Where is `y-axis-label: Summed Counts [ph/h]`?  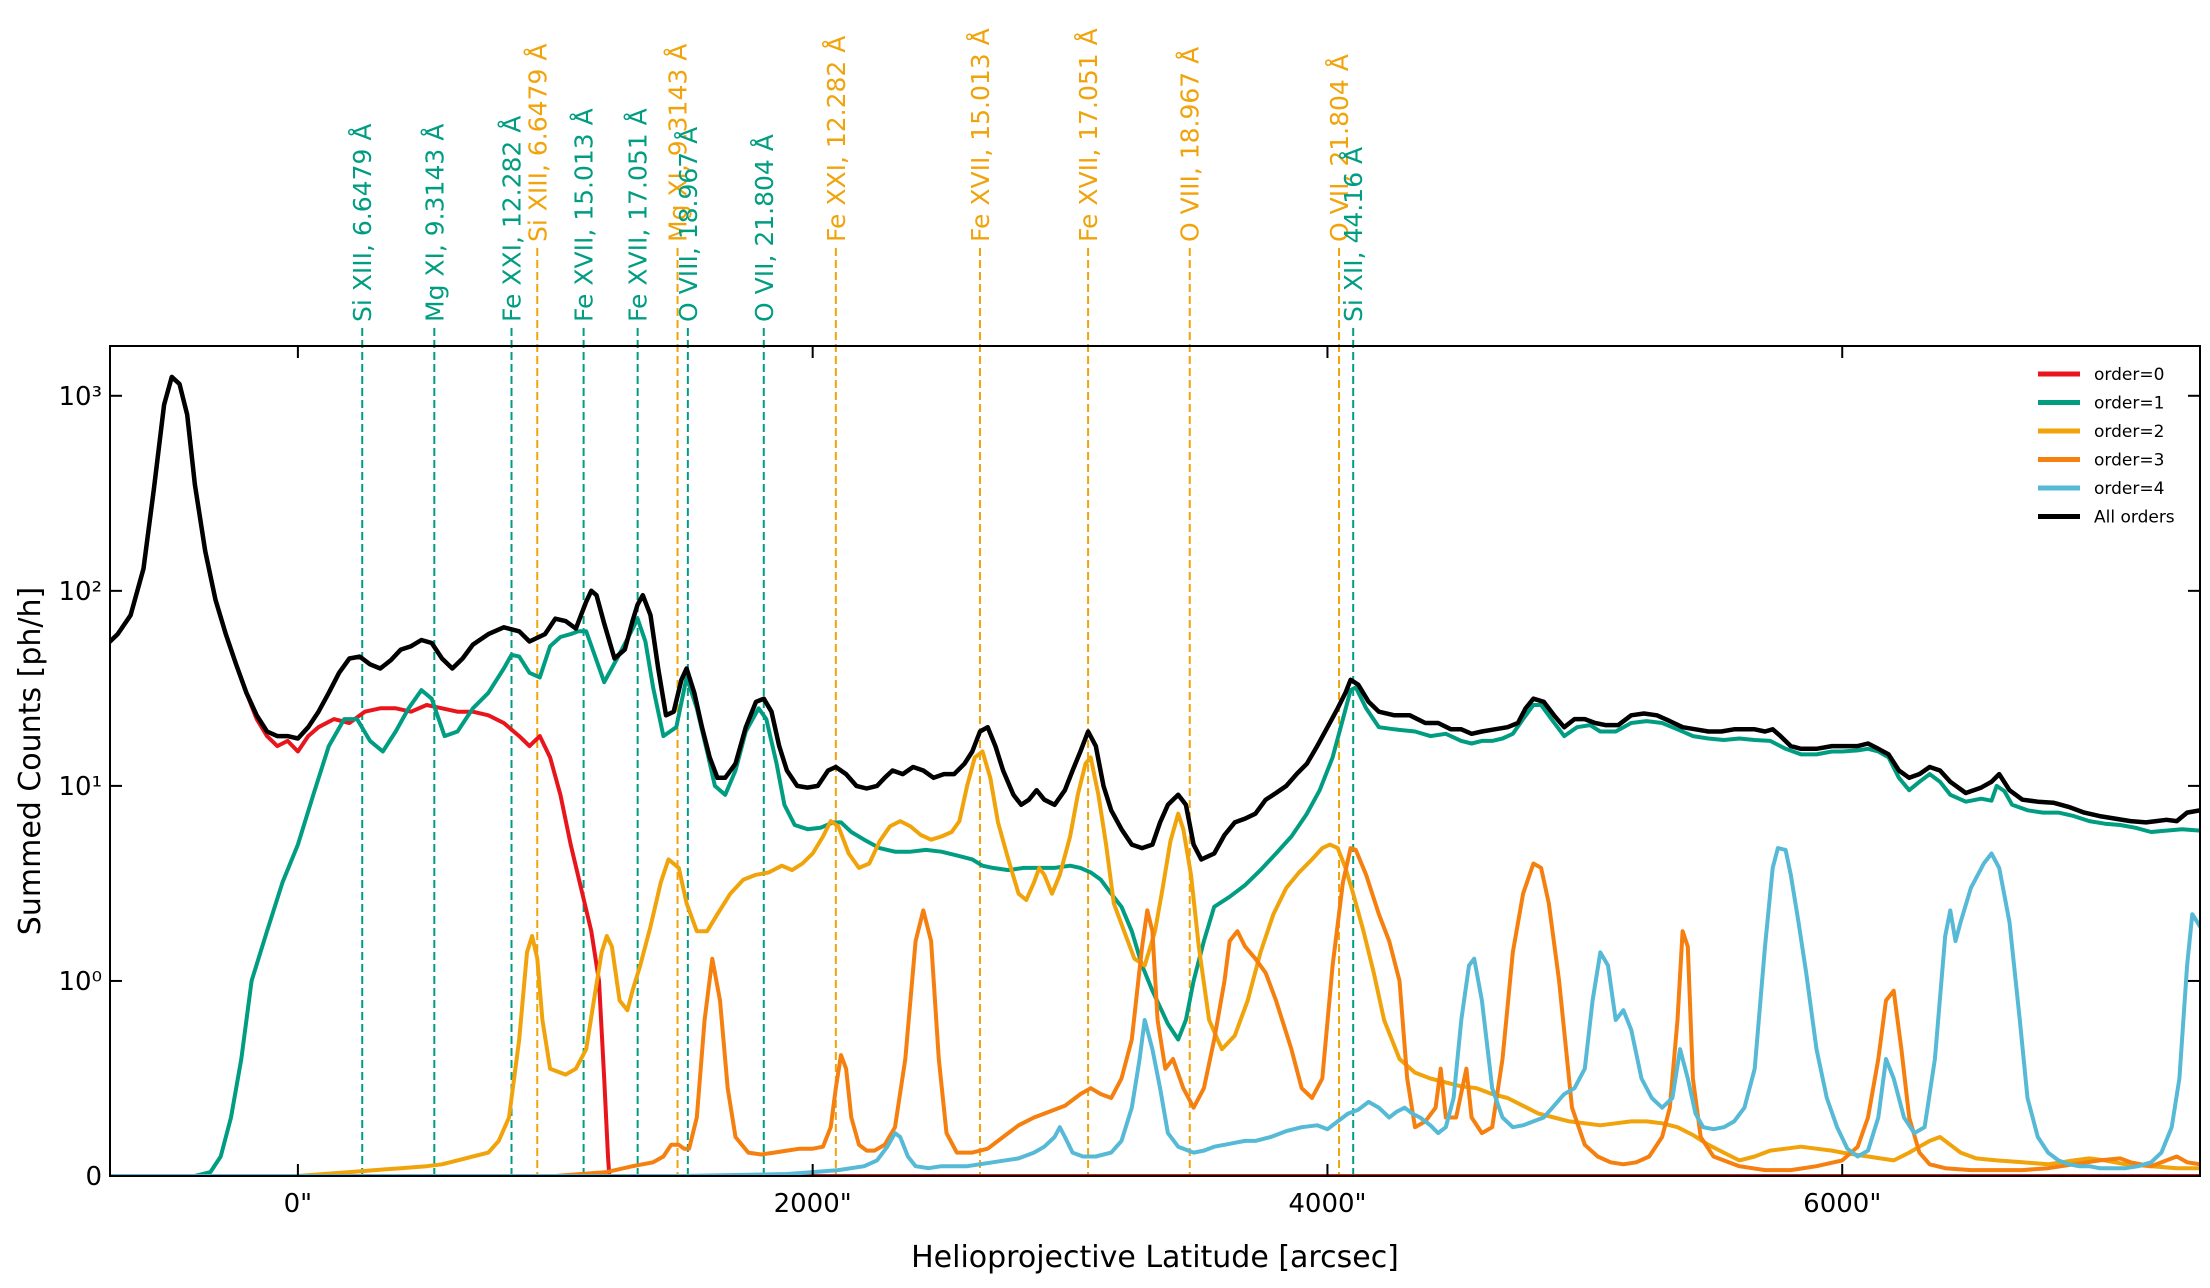
y-axis-label: Summed Counts [ph/h] is located at coordinates (30, 761).